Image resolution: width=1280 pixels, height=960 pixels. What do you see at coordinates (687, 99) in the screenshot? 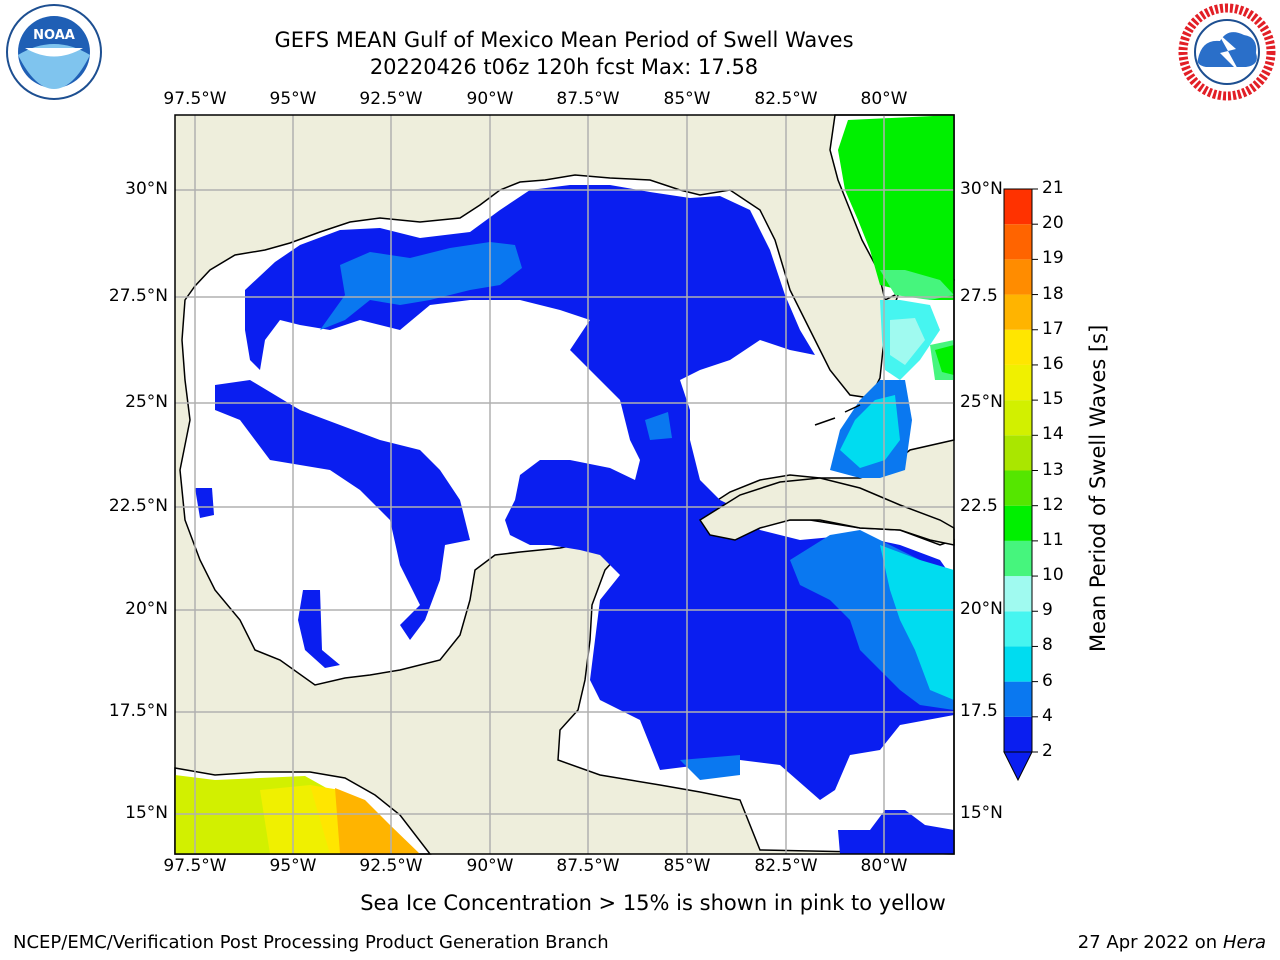
I see `lon-label-top: 85°W` at bounding box center [687, 99].